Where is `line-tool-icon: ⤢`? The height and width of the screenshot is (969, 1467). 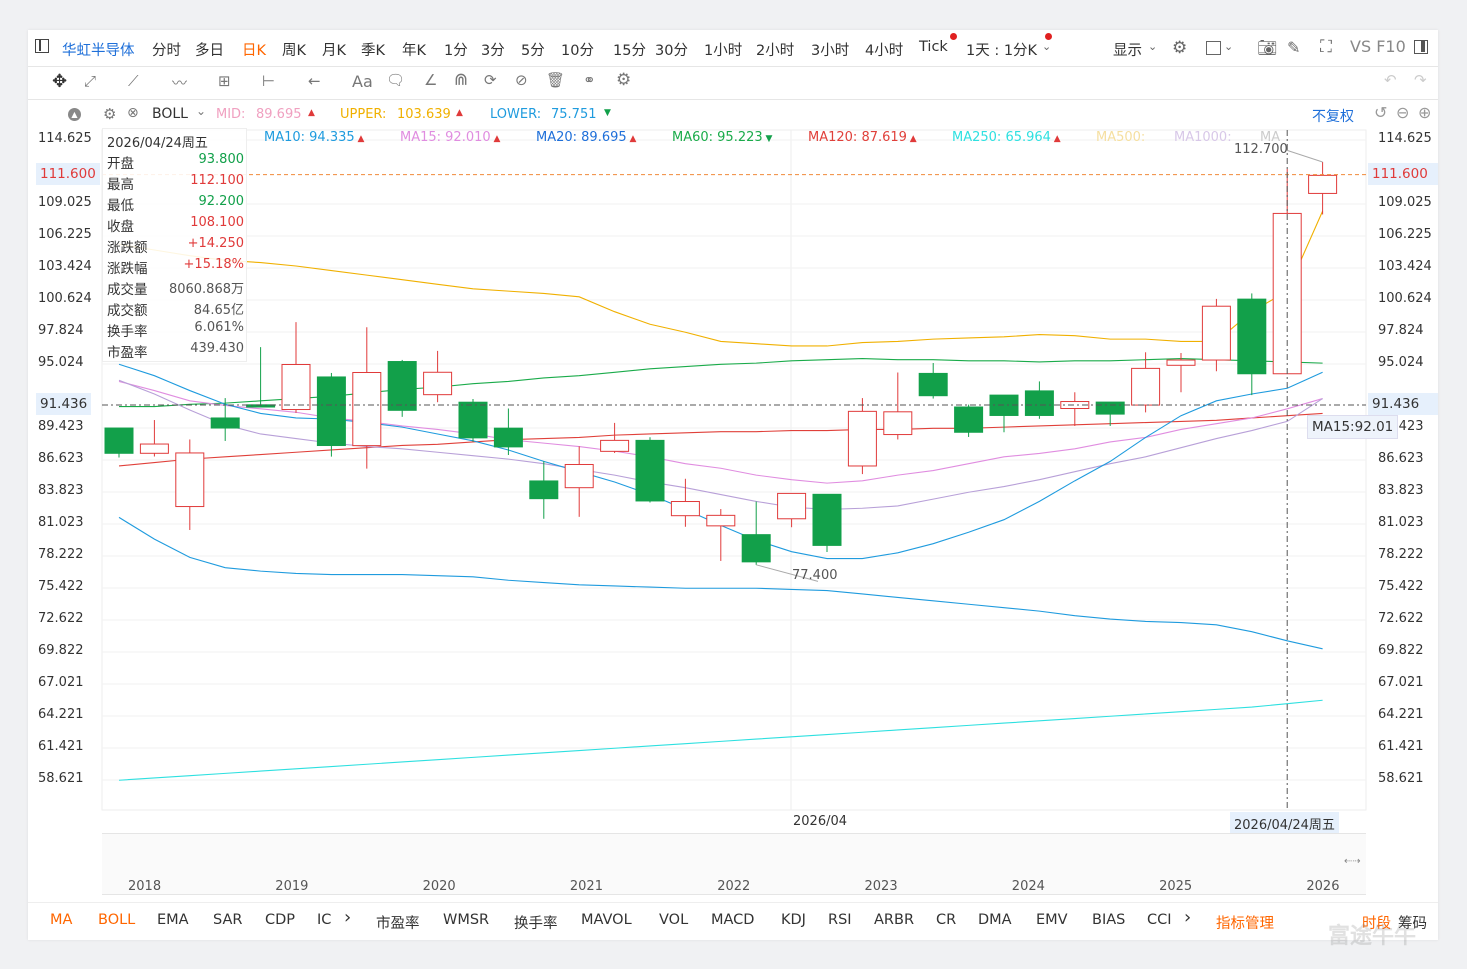 line-tool-icon: ⤢ is located at coordinates (90, 81).